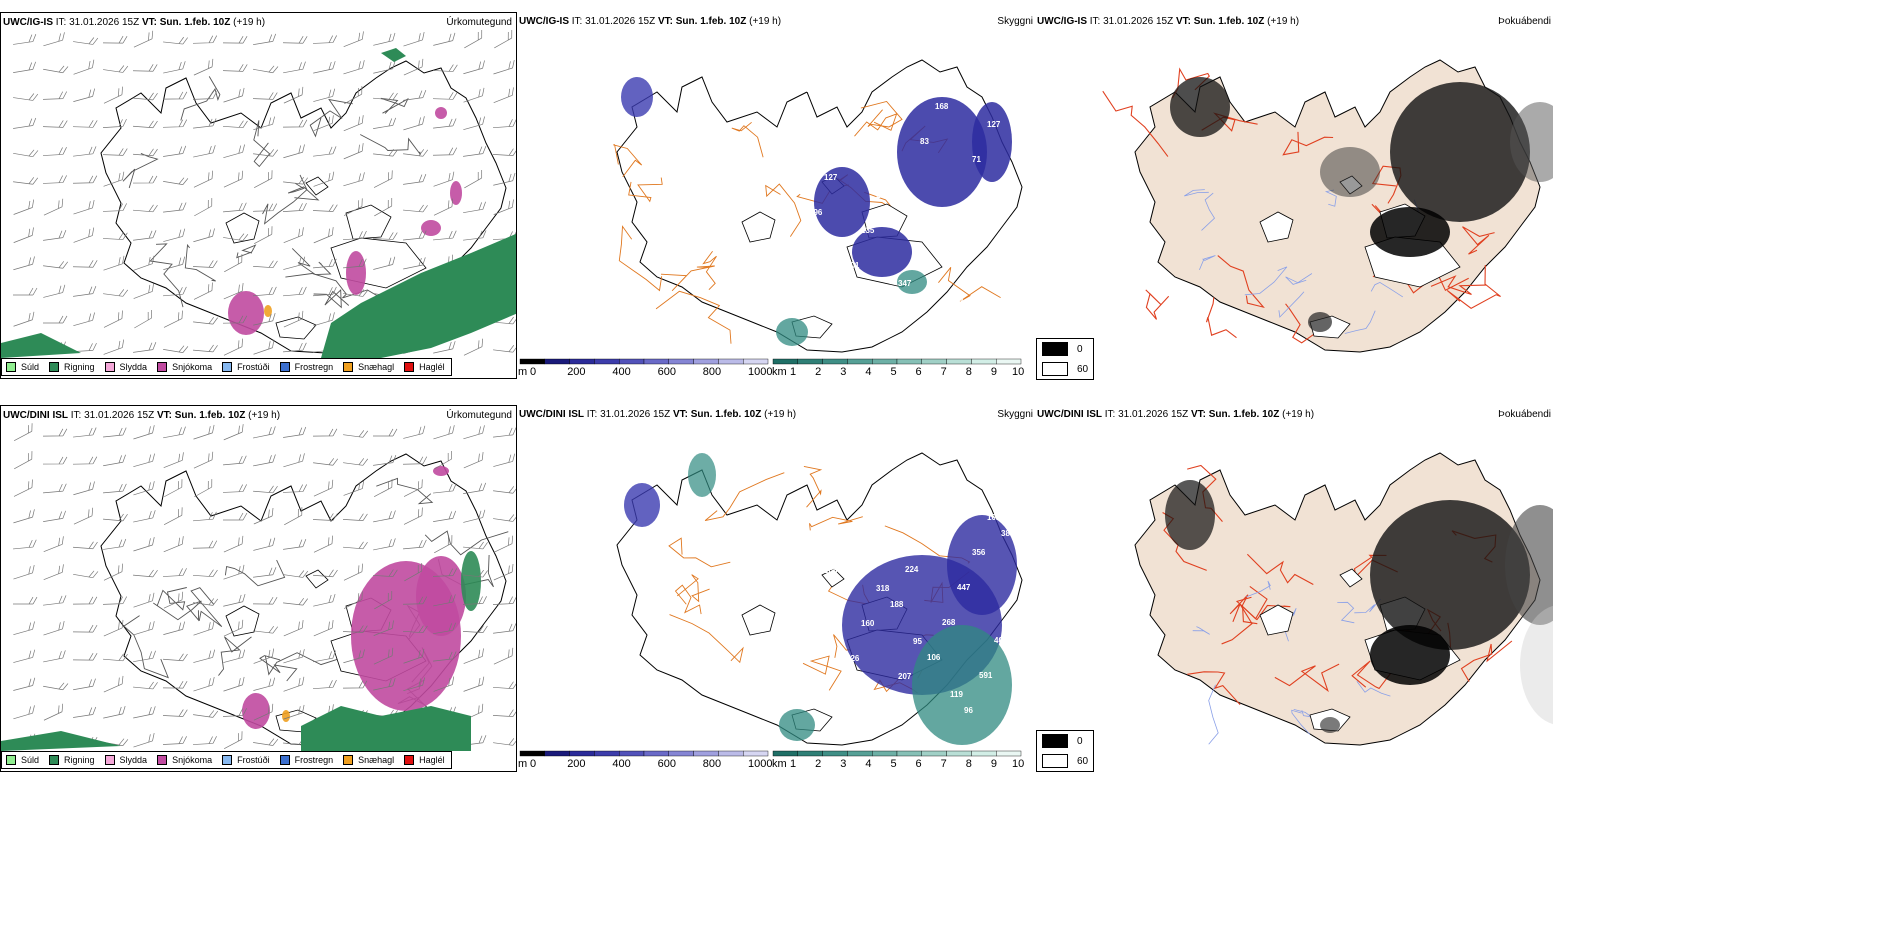 The height and width of the screenshot is (950, 1900). What do you see at coordinates (924, 141) in the screenshot?
I see `cloud-base-label: 83` at bounding box center [924, 141].